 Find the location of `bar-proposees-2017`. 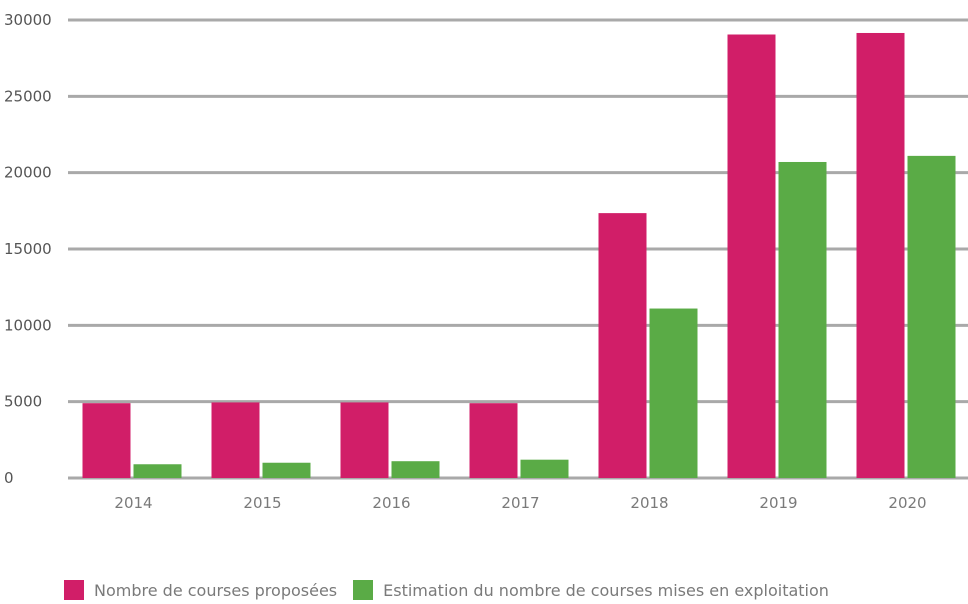

bar-proposees-2017 is located at coordinates (493, 440).